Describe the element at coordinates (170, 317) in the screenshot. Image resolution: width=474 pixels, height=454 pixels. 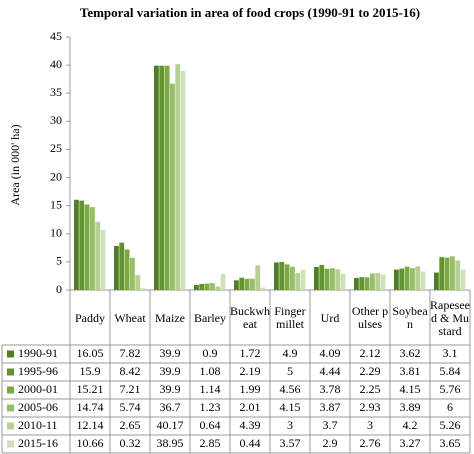
I see `x-tick-label-box: Maize` at that location.